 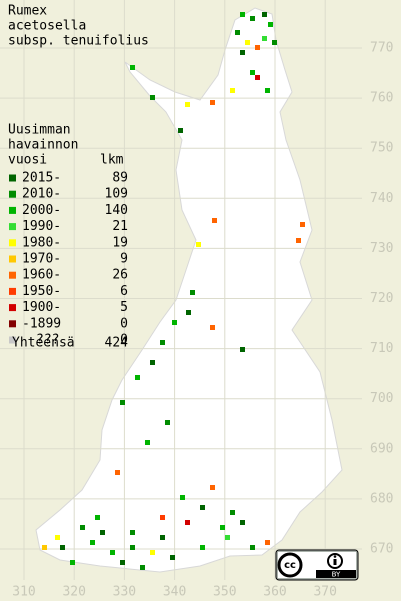 I want to click on legend-count: 26, so click(x=120, y=275).